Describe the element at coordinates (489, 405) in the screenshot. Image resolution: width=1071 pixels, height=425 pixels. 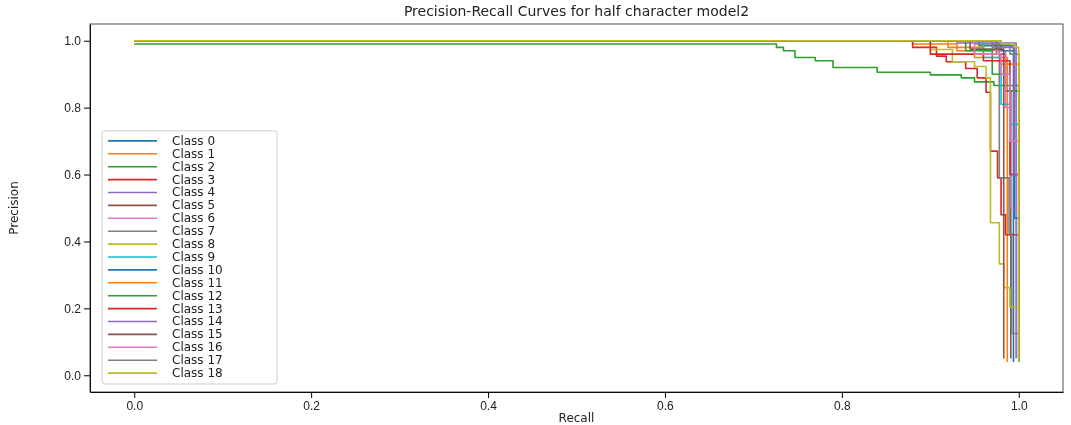
I see `x-tick-label: 0.4` at that location.